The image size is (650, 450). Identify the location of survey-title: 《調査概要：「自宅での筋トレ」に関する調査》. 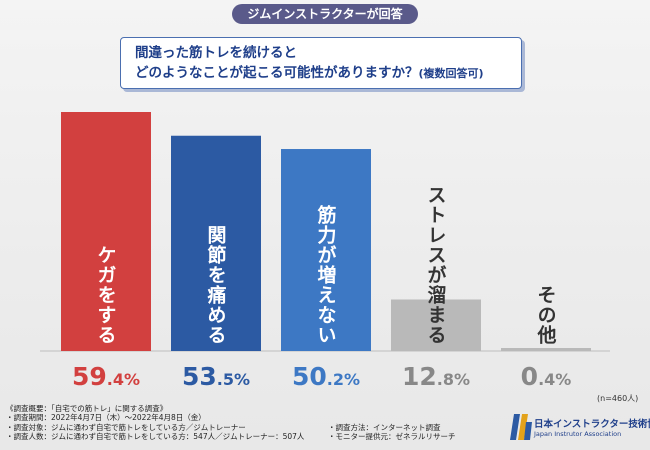
(87, 408).